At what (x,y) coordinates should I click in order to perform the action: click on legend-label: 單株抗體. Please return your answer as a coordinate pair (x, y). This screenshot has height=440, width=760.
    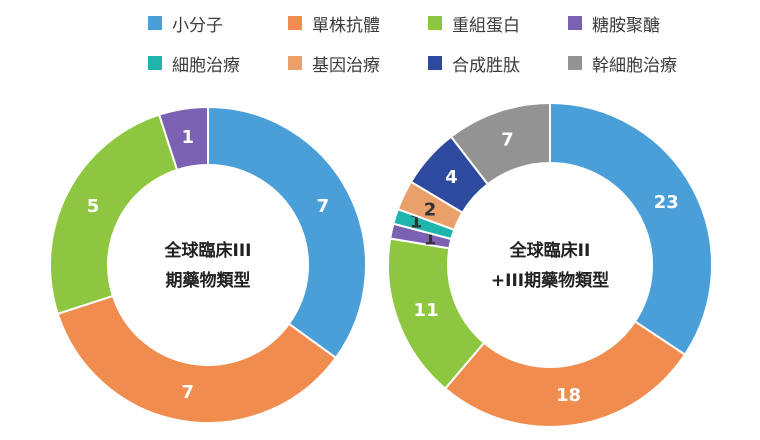
    Looking at the image, I should click on (346, 25).